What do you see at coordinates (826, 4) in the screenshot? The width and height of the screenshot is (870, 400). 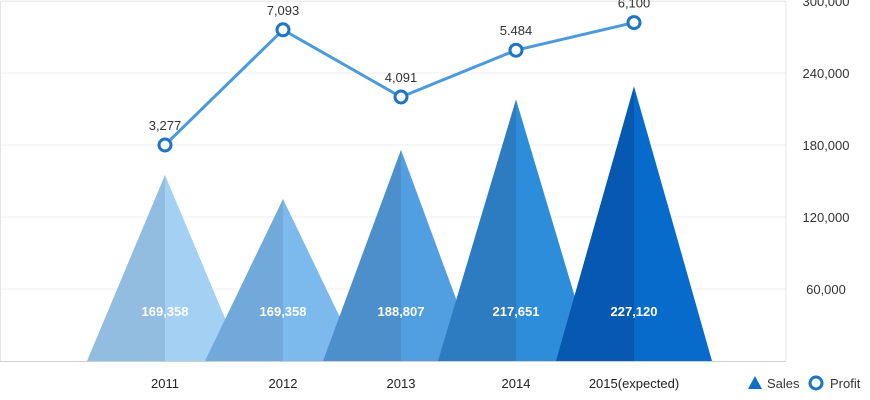 I see `y-tick-label: 300,000` at bounding box center [826, 4].